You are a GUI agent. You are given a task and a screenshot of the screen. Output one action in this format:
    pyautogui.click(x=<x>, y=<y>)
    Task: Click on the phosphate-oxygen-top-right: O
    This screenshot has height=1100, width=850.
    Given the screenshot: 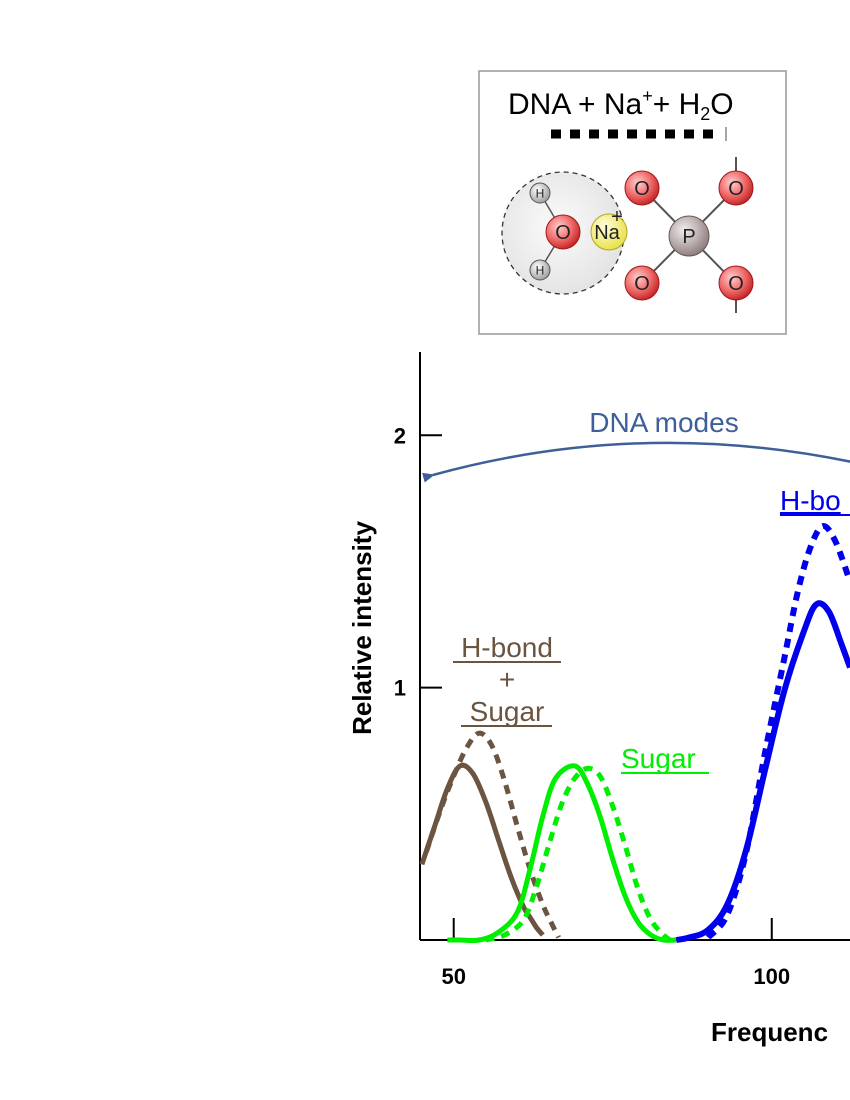 What is the action you would take?
    pyautogui.click(x=736, y=188)
    